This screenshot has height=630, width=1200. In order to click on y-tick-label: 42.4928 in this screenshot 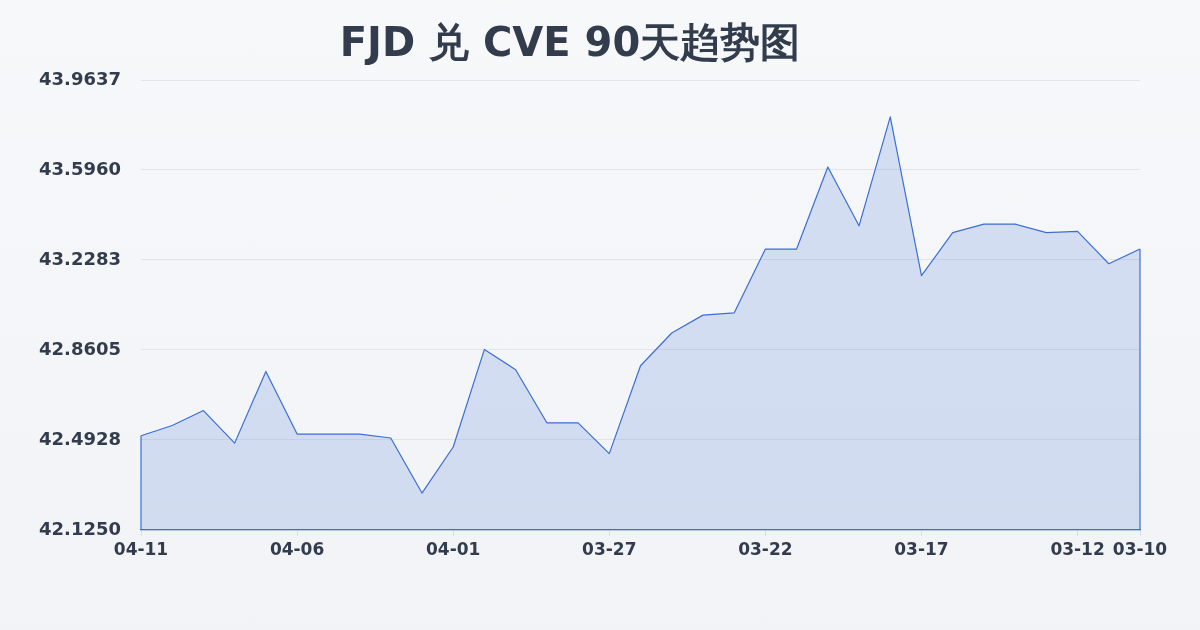, I will do `click(80, 438)`.